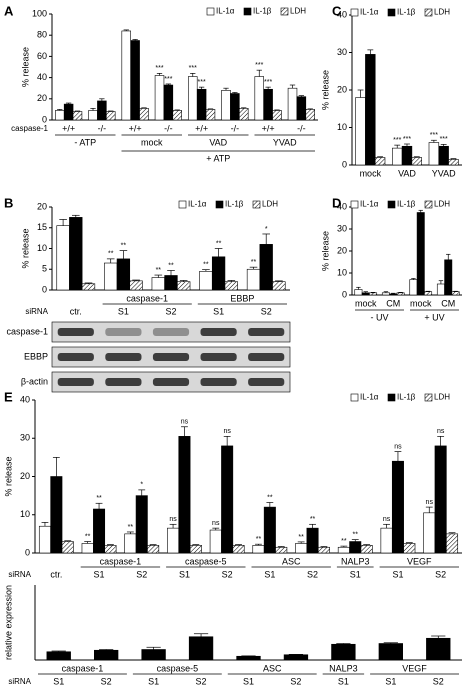 This screenshot has height=687, width=474. I want to click on y-axis-label: % release, so click(25, 67).